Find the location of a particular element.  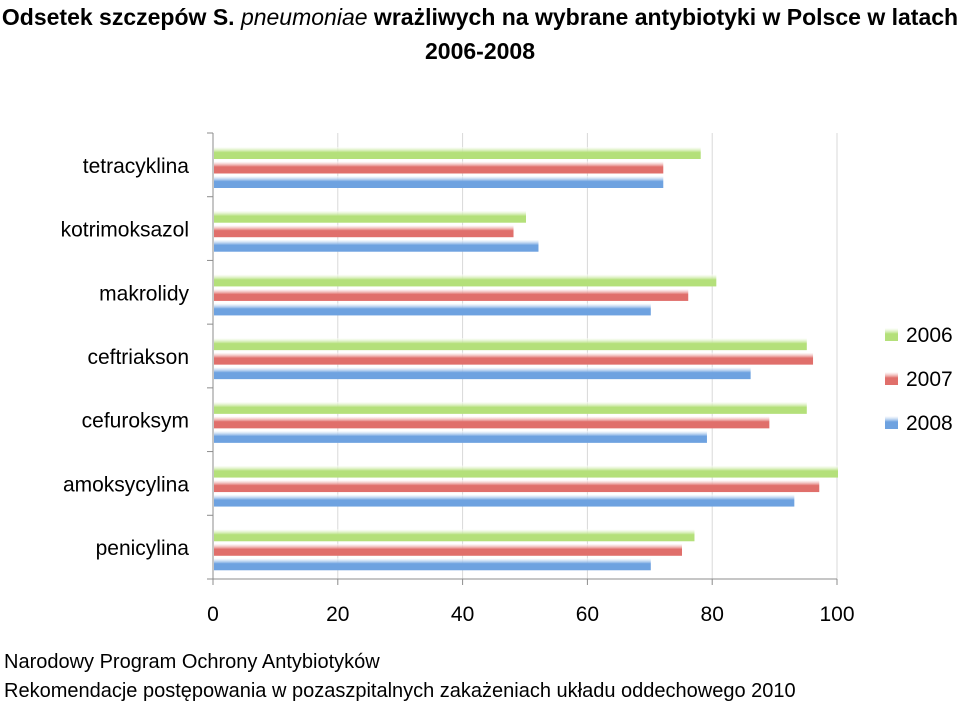

x-tick-label: 20 is located at coordinates (337, 614).